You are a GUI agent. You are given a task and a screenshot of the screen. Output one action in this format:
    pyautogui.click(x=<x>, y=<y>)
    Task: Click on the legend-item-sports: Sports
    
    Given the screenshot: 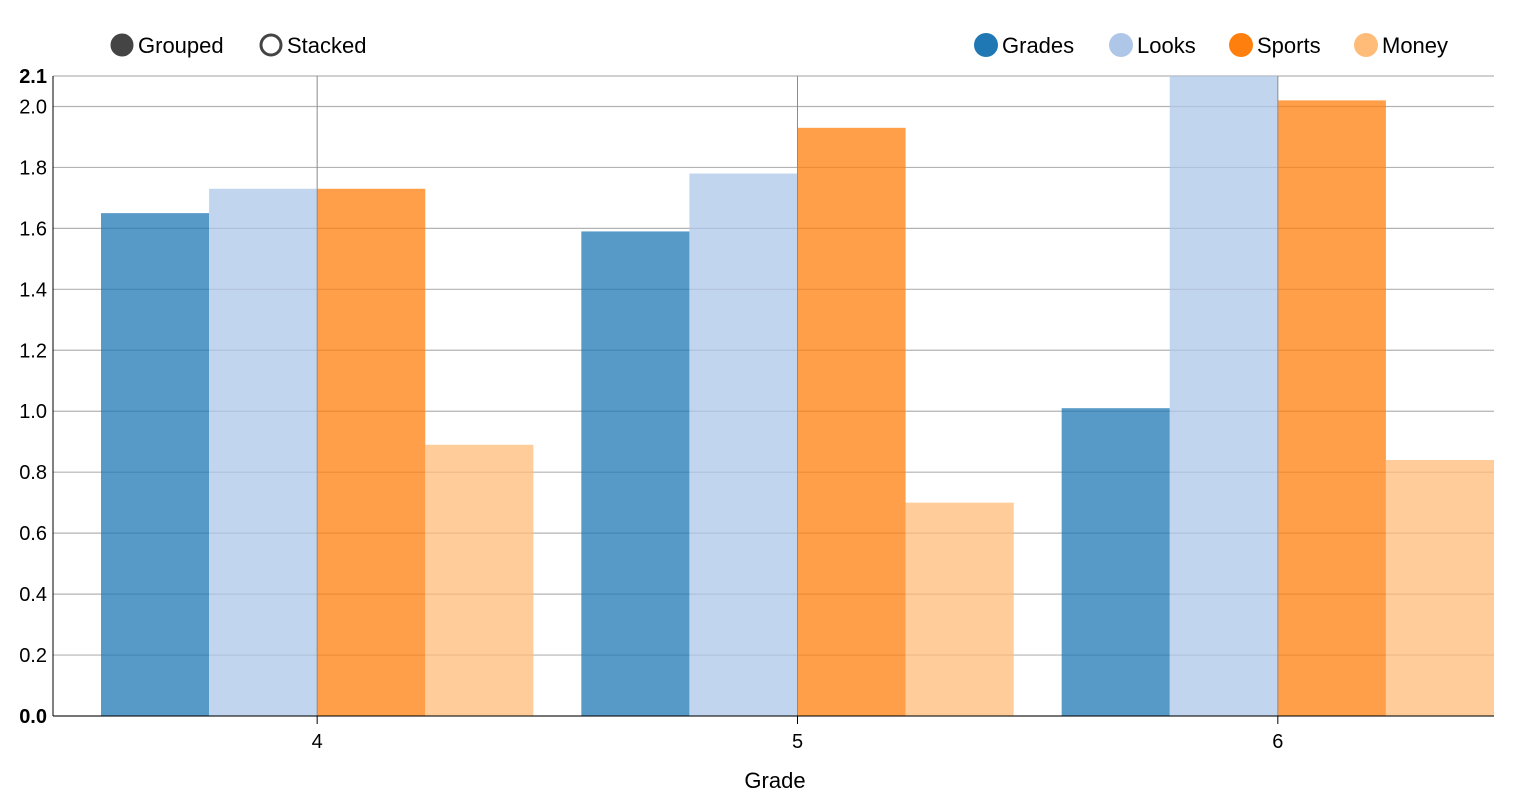 What is the action you would take?
    pyautogui.click(x=1275, y=45)
    